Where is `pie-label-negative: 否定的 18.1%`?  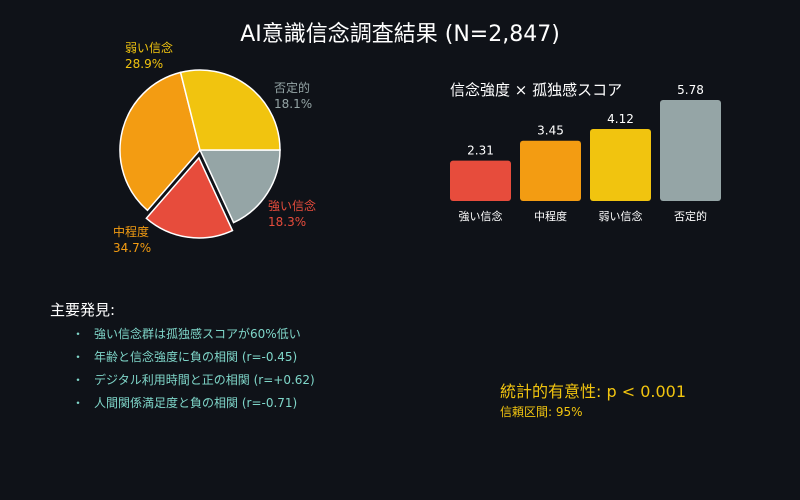
pie-label-negative: 否定的 18.1% is located at coordinates (293, 96).